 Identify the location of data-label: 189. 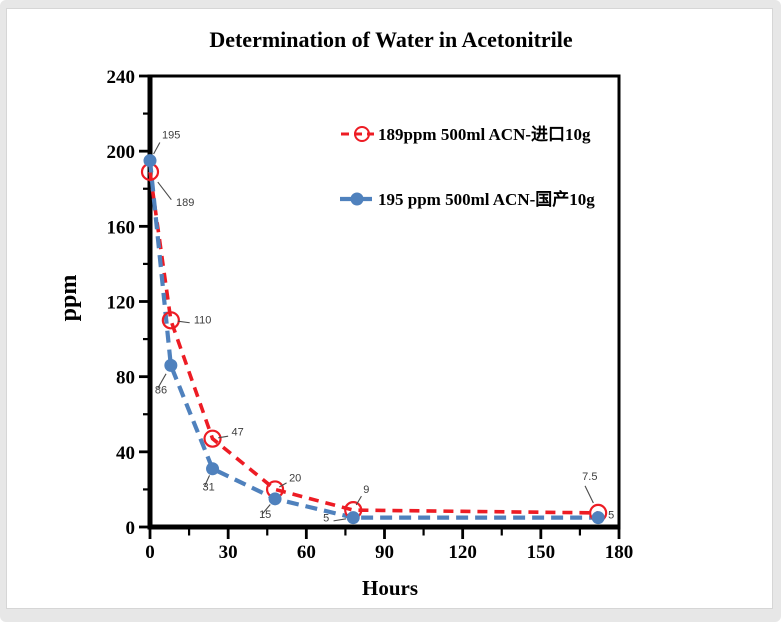
(185, 203).